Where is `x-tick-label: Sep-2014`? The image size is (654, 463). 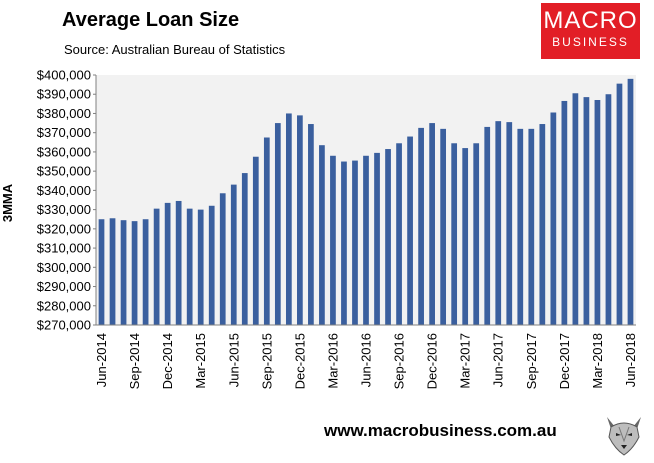 x-tick-label: Sep-2014 is located at coordinates (134, 361).